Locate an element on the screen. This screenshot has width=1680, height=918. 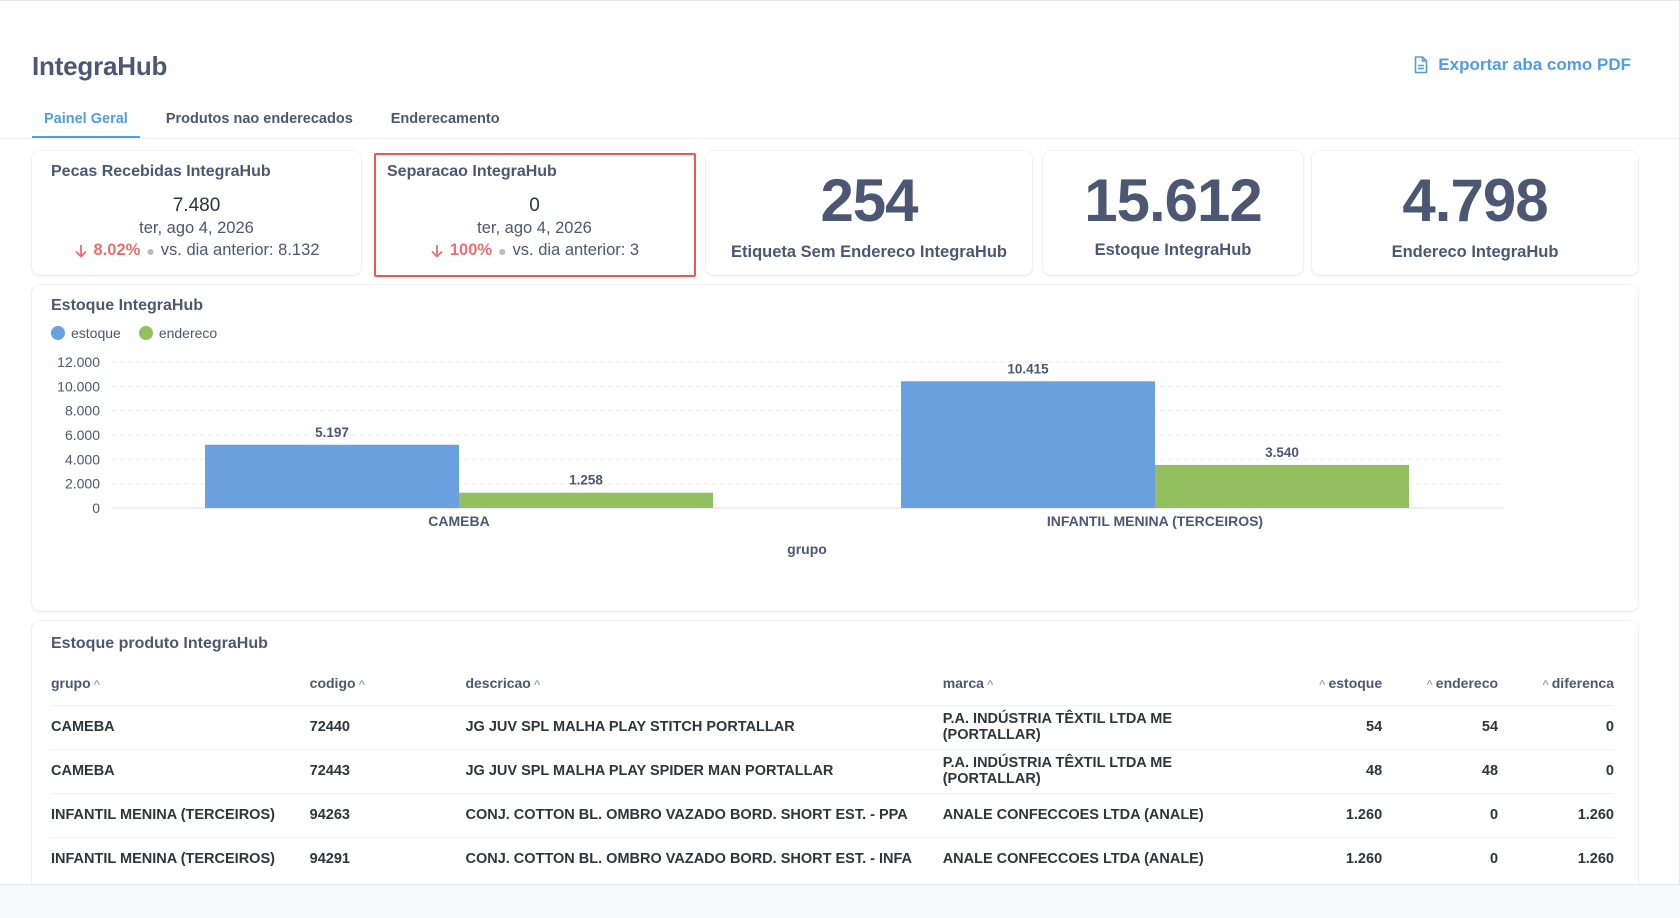
bar-data-label: 3.540 is located at coordinates (1282, 452).